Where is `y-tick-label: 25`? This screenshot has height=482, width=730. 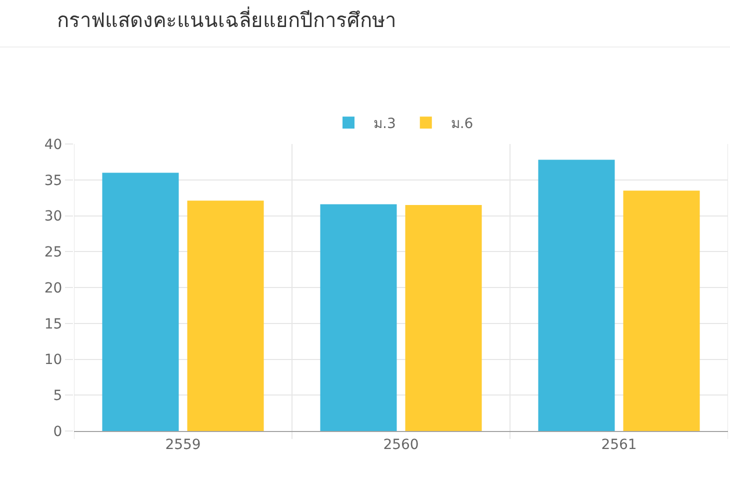 y-tick-label: 25 is located at coordinates (53, 252).